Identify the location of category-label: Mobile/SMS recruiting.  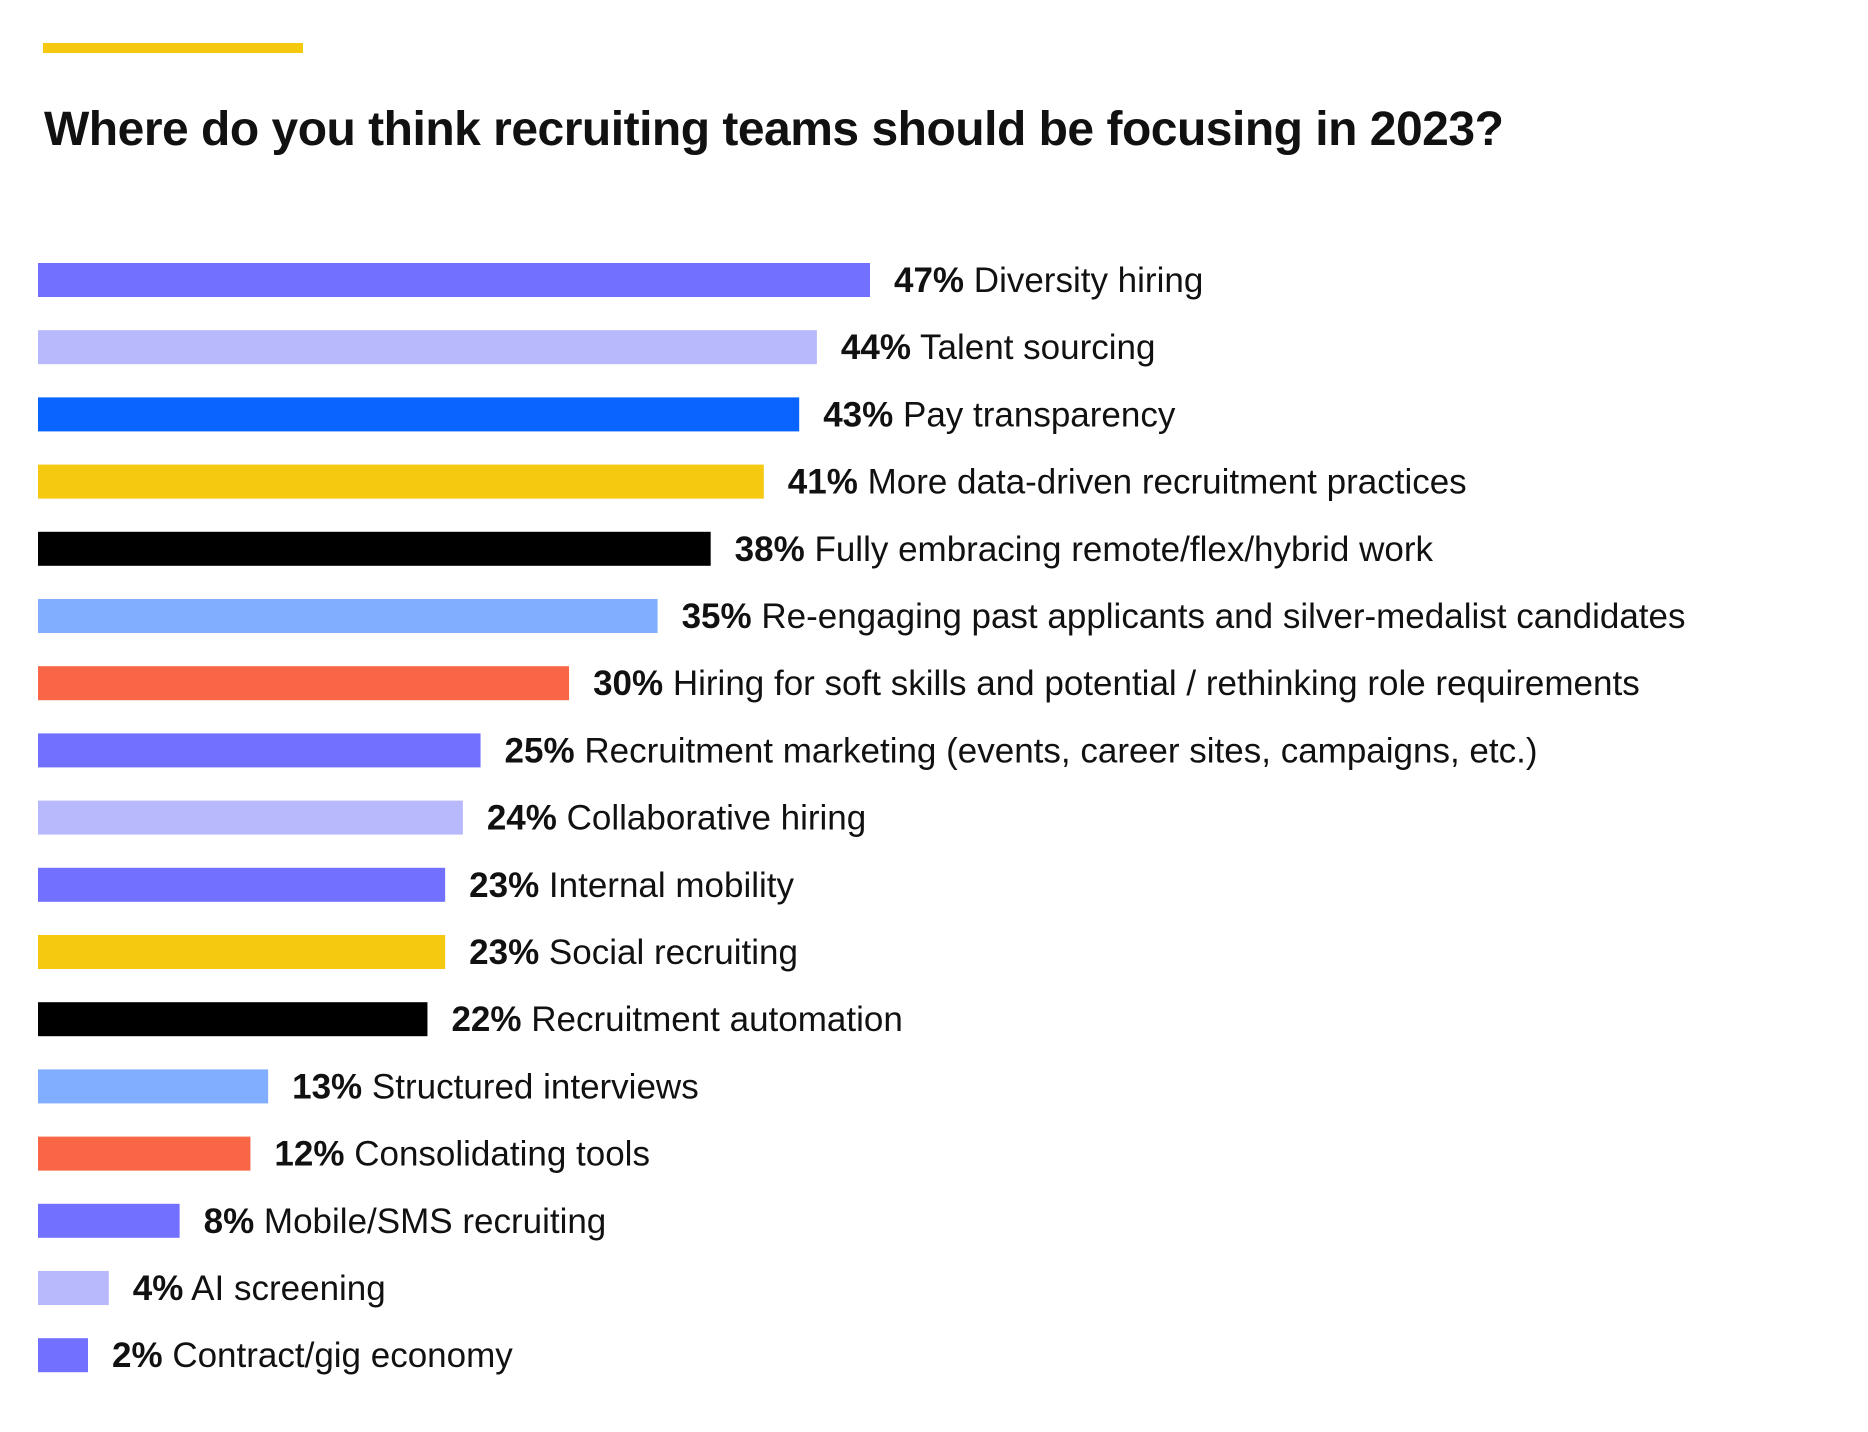
(430, 1221).